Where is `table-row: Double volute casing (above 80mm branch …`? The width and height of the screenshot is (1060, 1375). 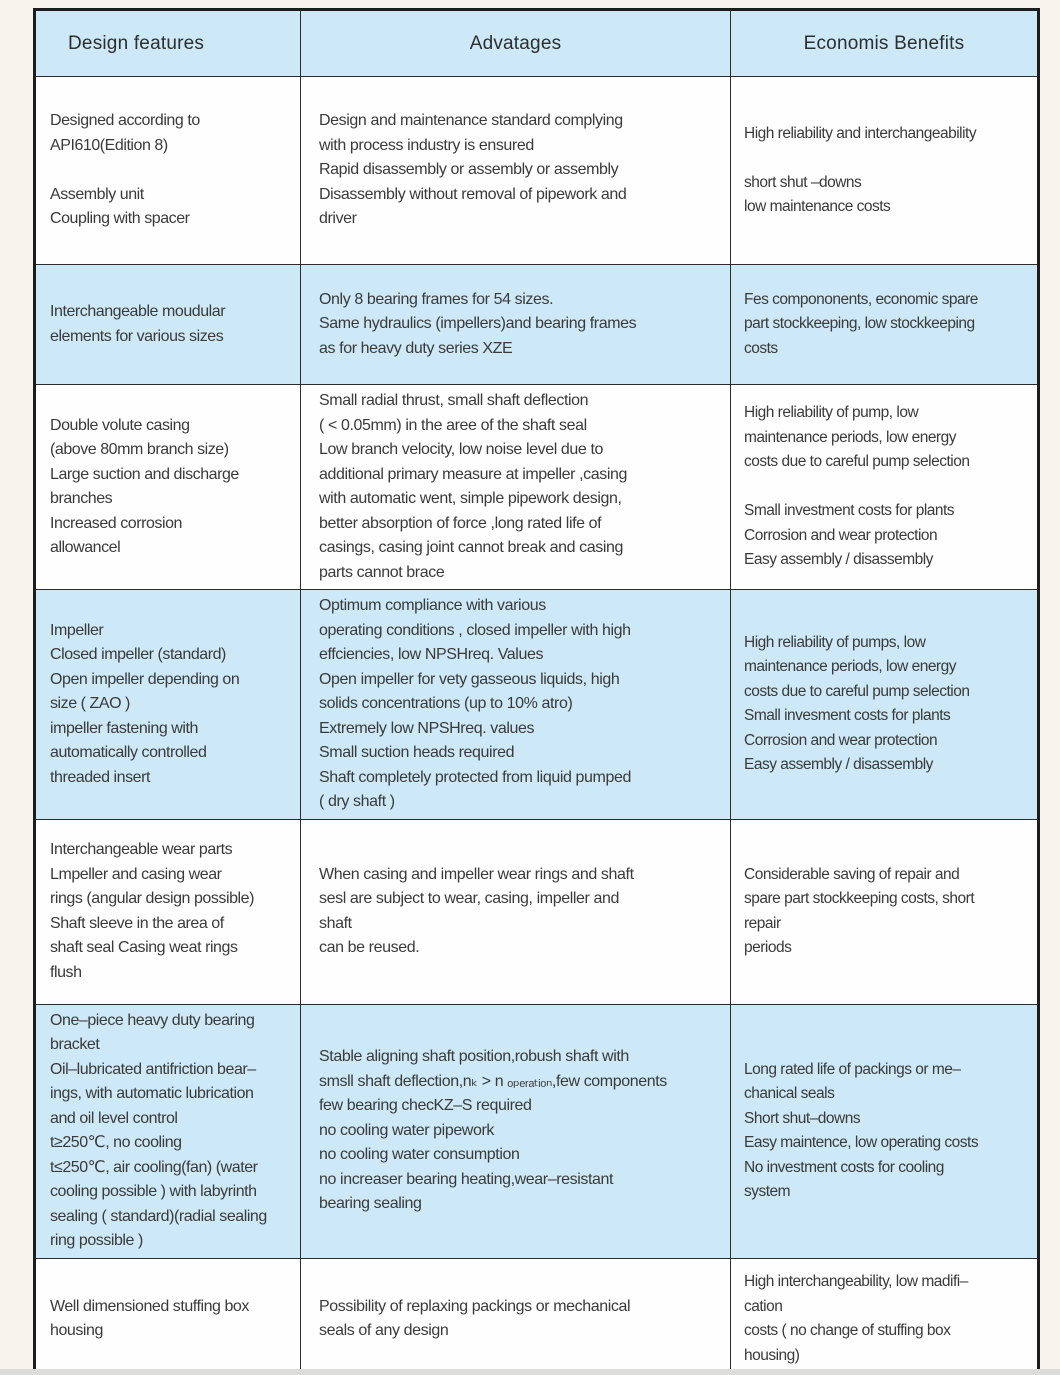 table-row: Double volute casing (above 80mm branch … is located at coordinates (536, 487).